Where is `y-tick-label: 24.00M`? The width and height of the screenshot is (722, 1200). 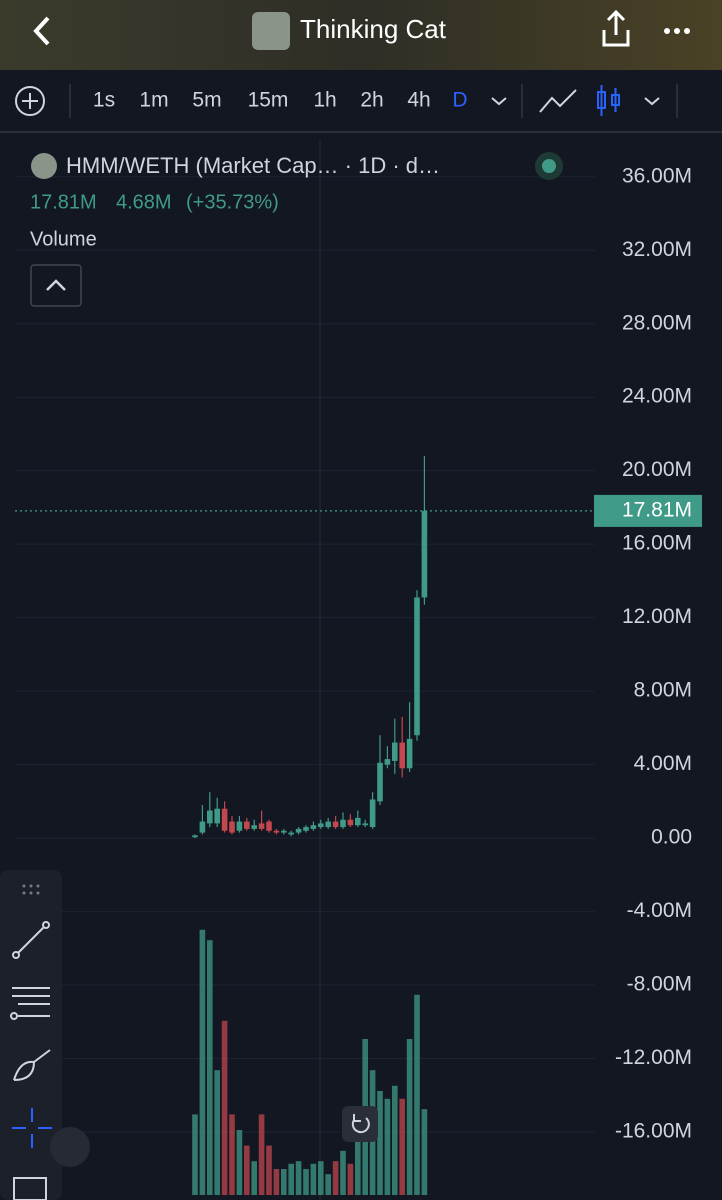 y-tick-label: 24.00M is located at coordinates (657, 396).